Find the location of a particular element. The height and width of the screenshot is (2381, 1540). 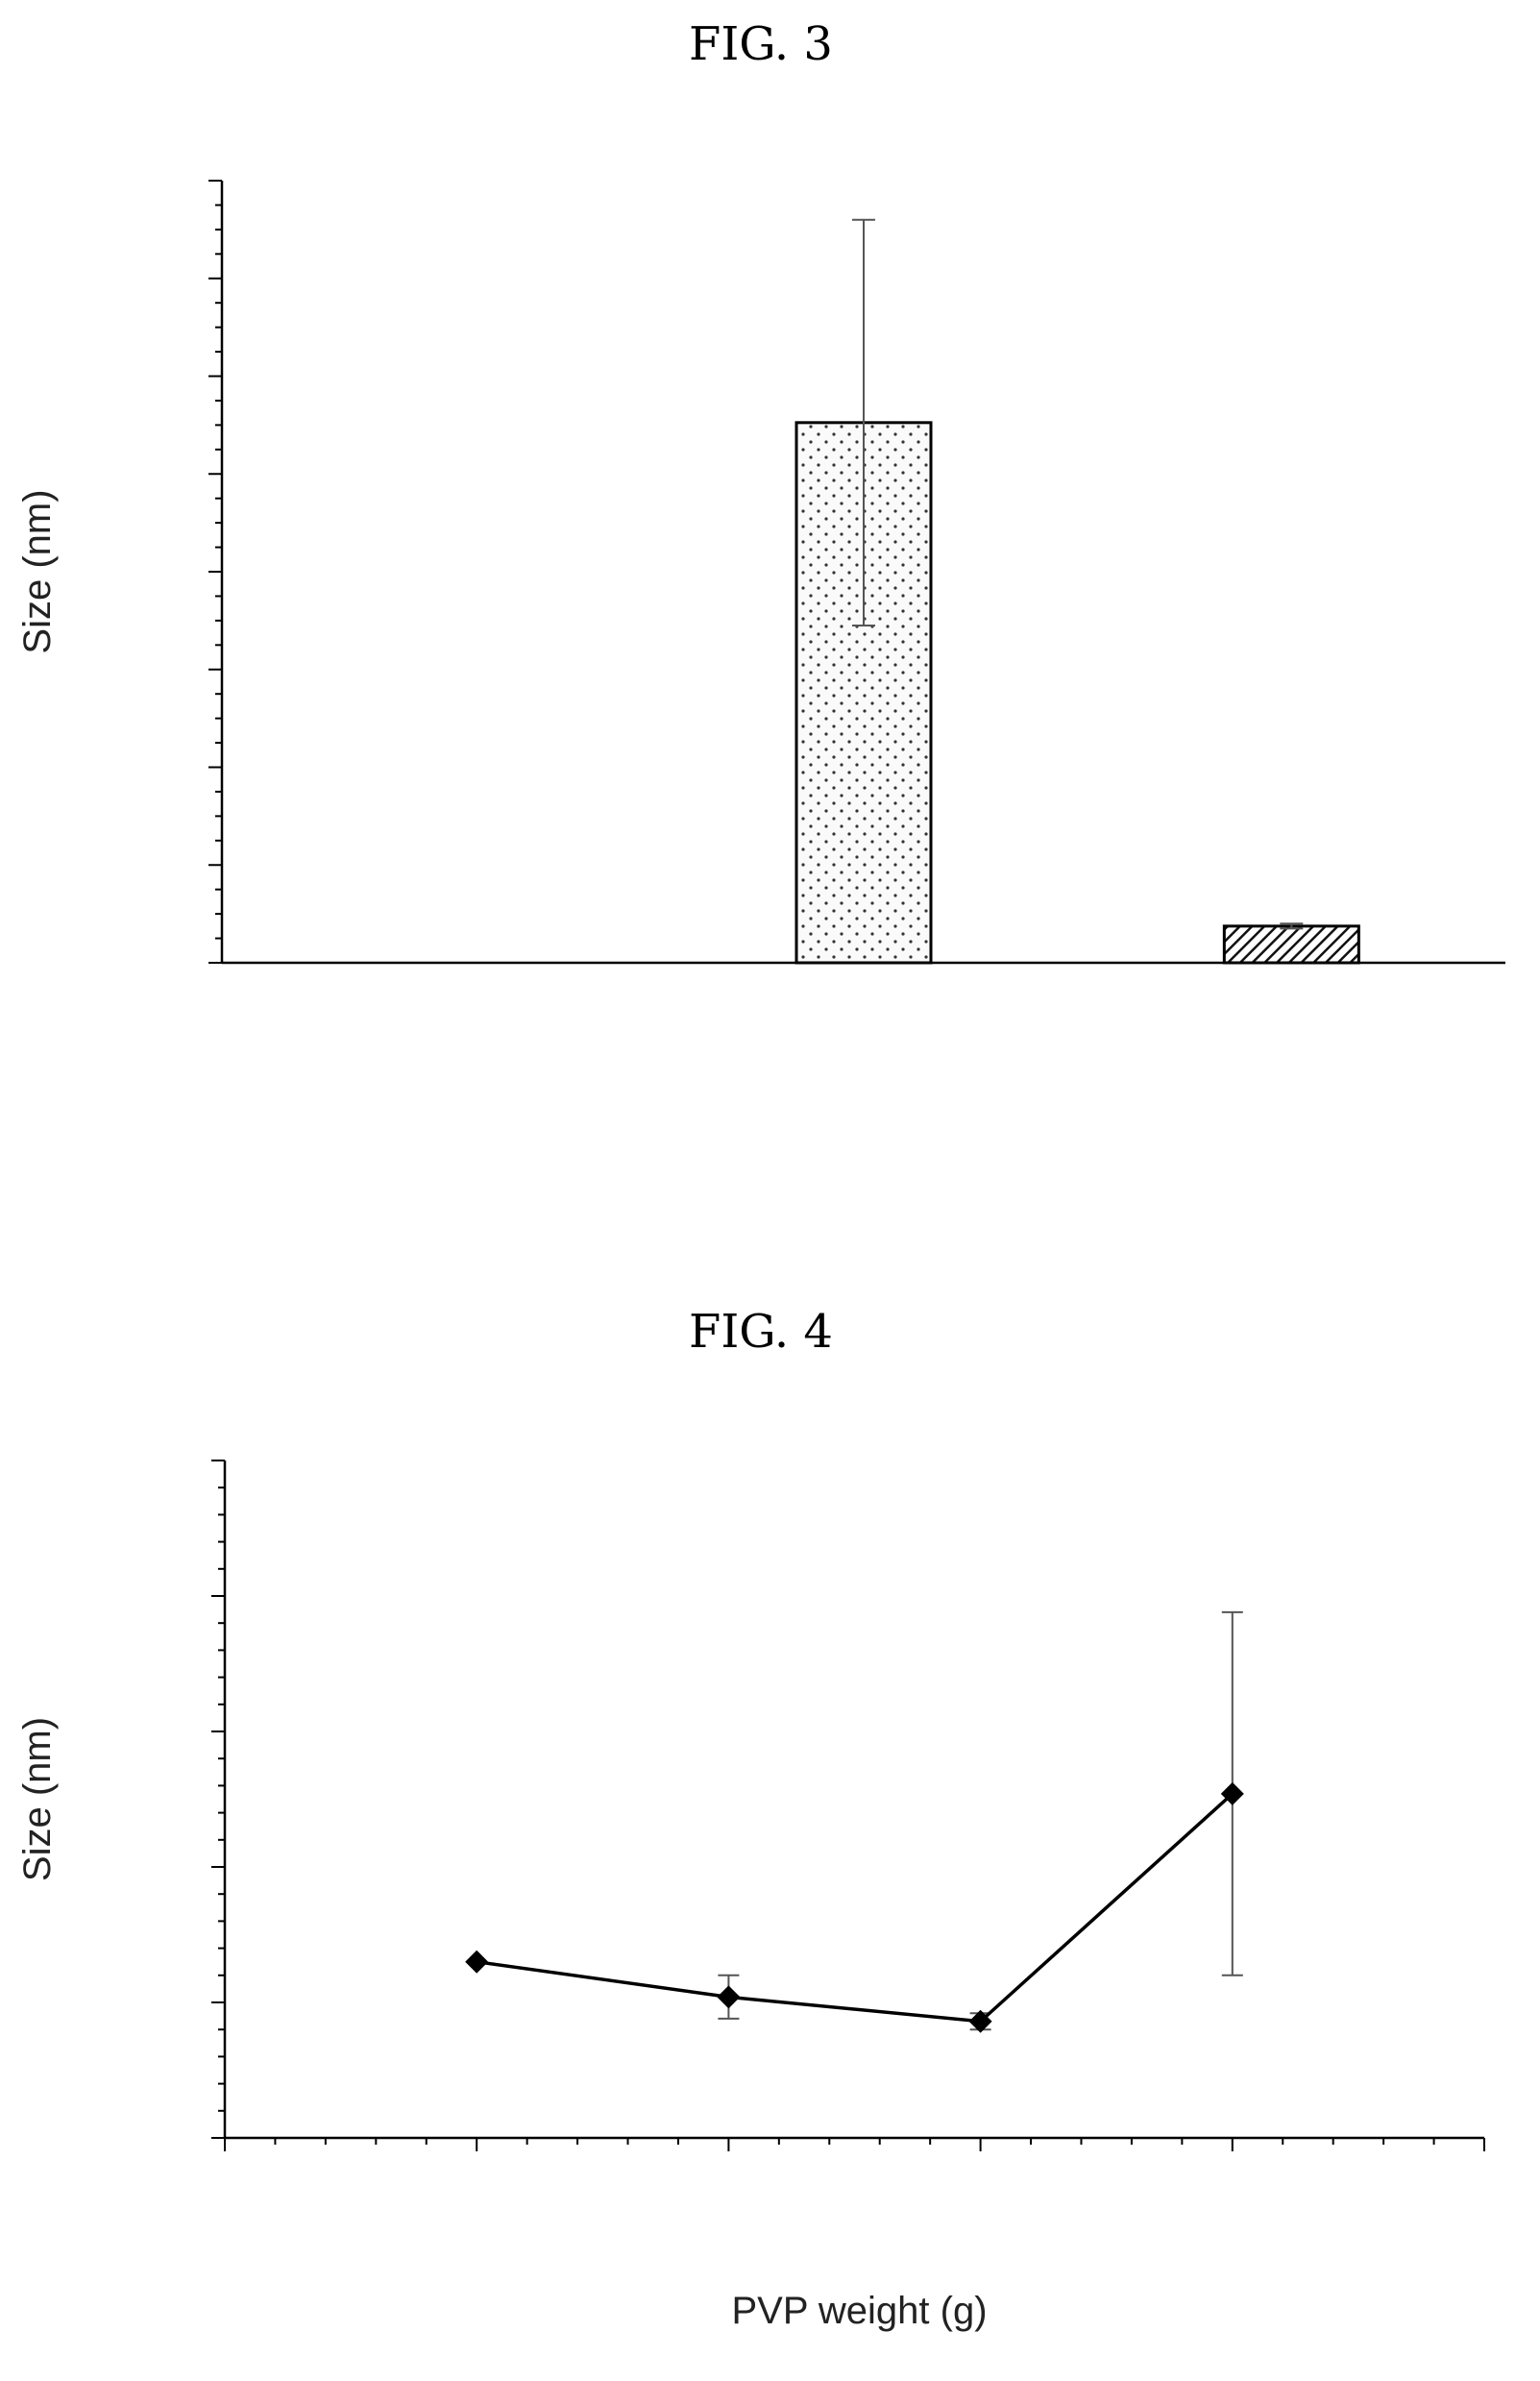

fig4-title: FIG. 4 is located at coordinates (761, 1332).